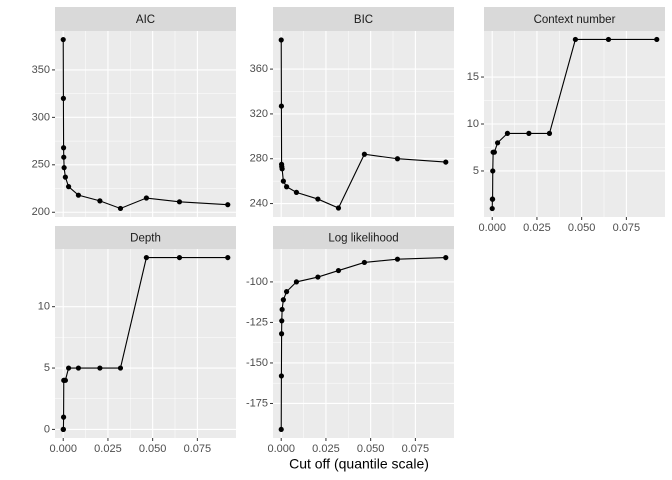 The width and height of the screenshot is (672, 480). I want to click on y-tick-label: 250, so click(41, 165).